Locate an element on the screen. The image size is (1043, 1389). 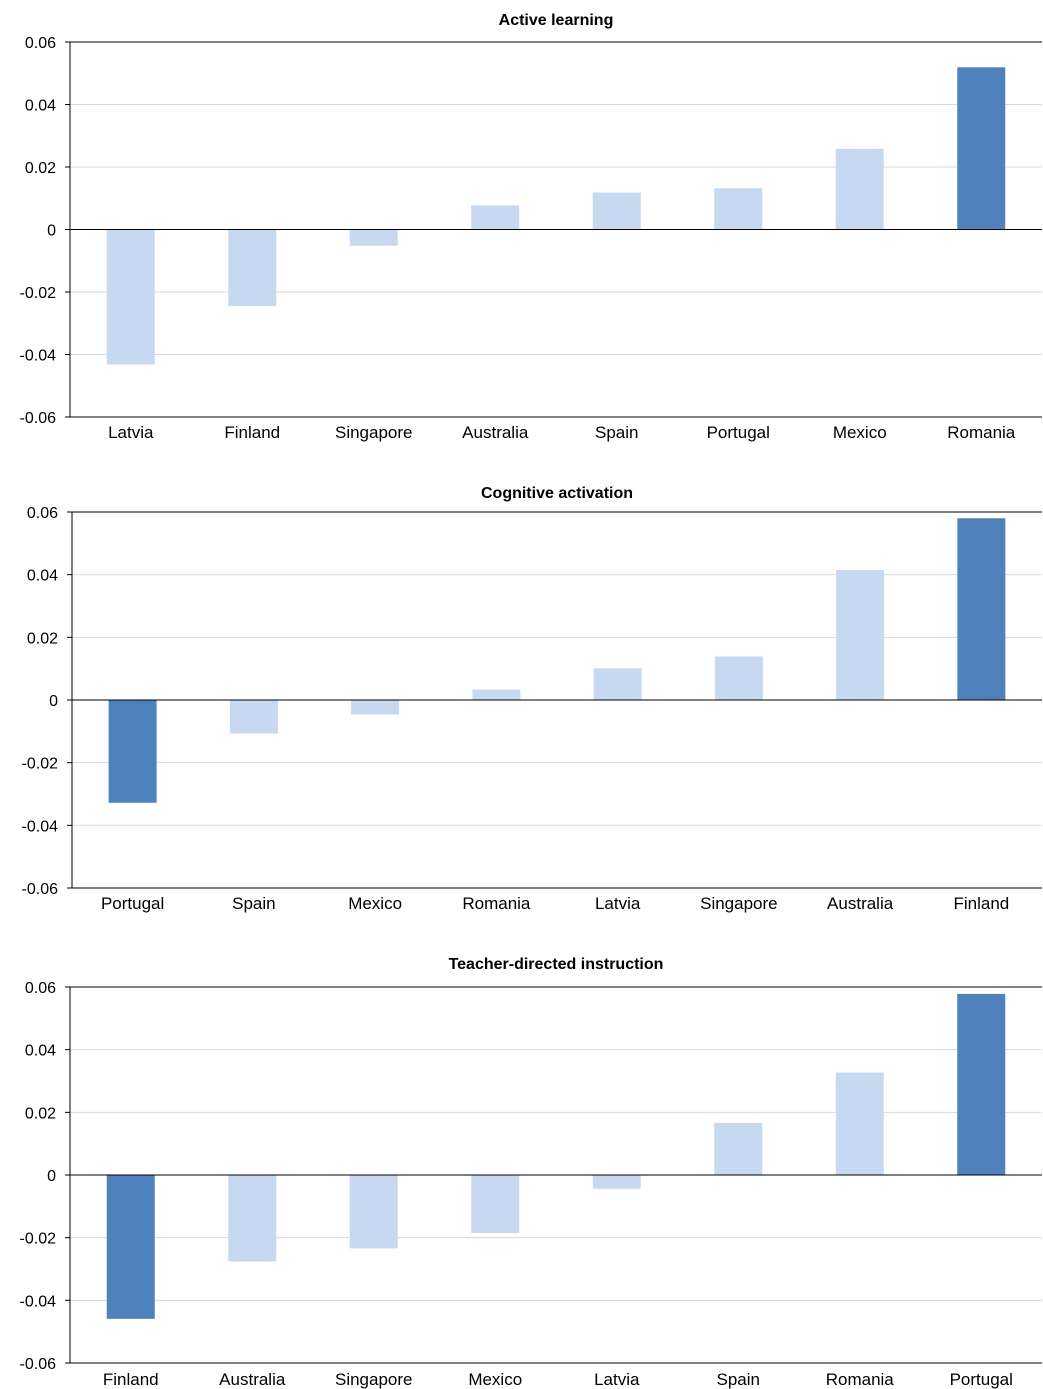
chart-title: Active learning is located at coordinates (556, 20).